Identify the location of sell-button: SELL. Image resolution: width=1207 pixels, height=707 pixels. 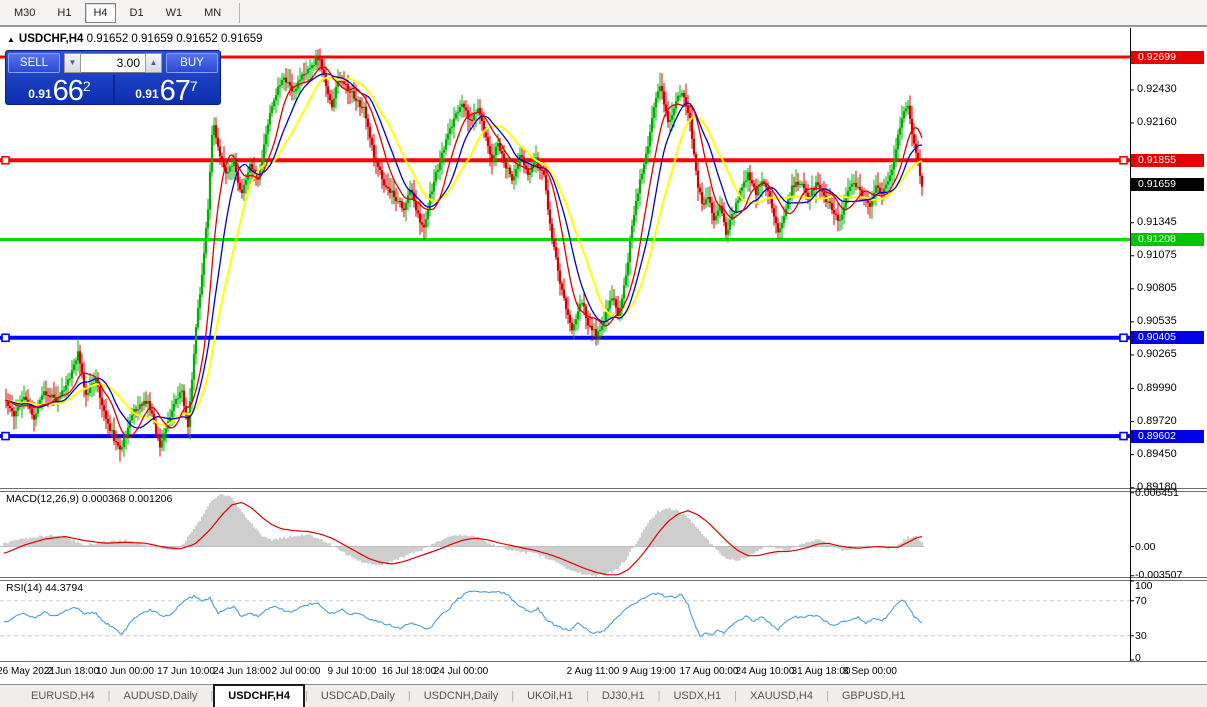
(34, 63).